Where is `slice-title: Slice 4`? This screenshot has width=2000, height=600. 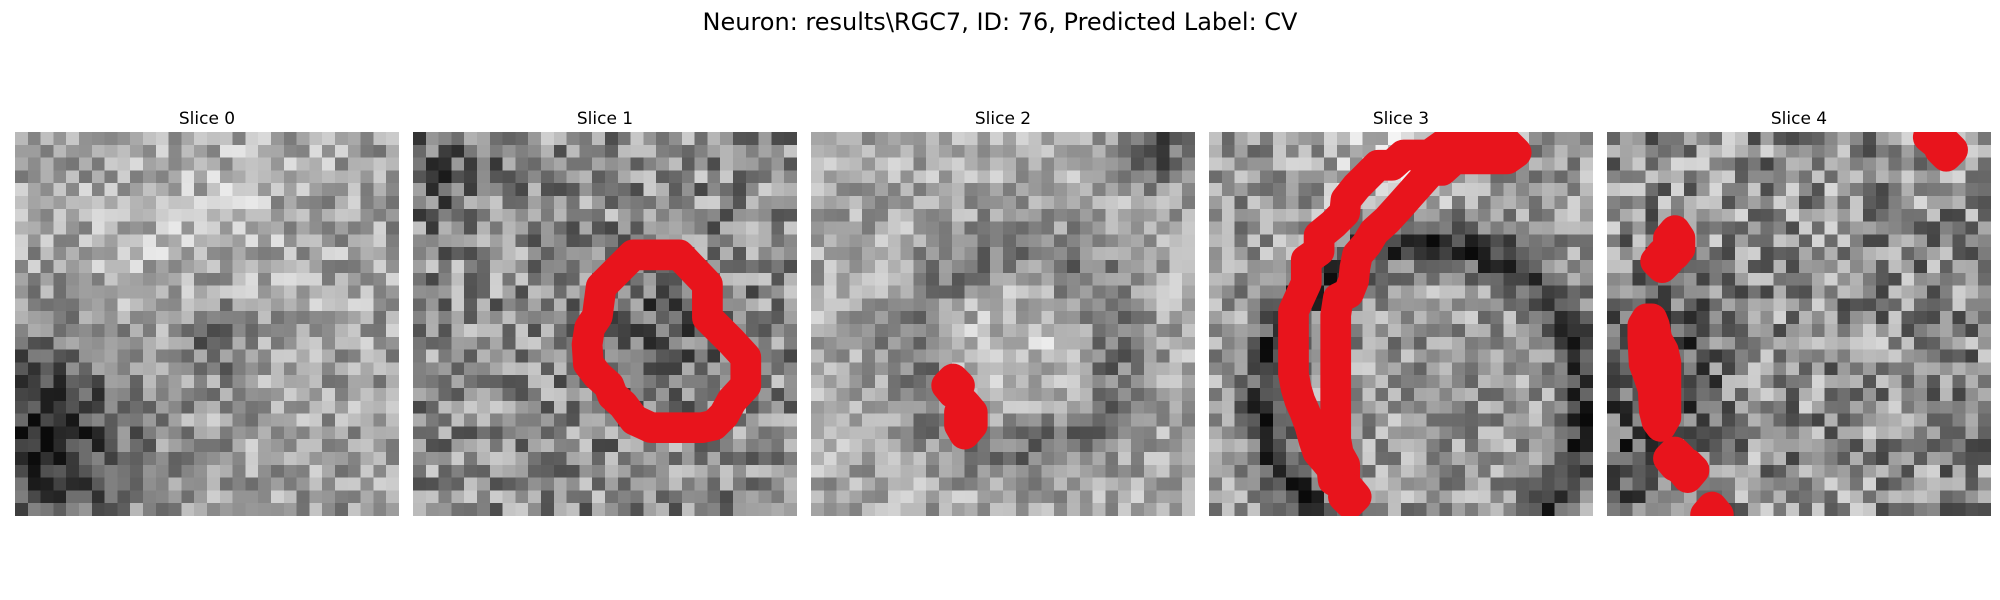
slice-title: Slice 4 is located at coordinates (1799, 119).